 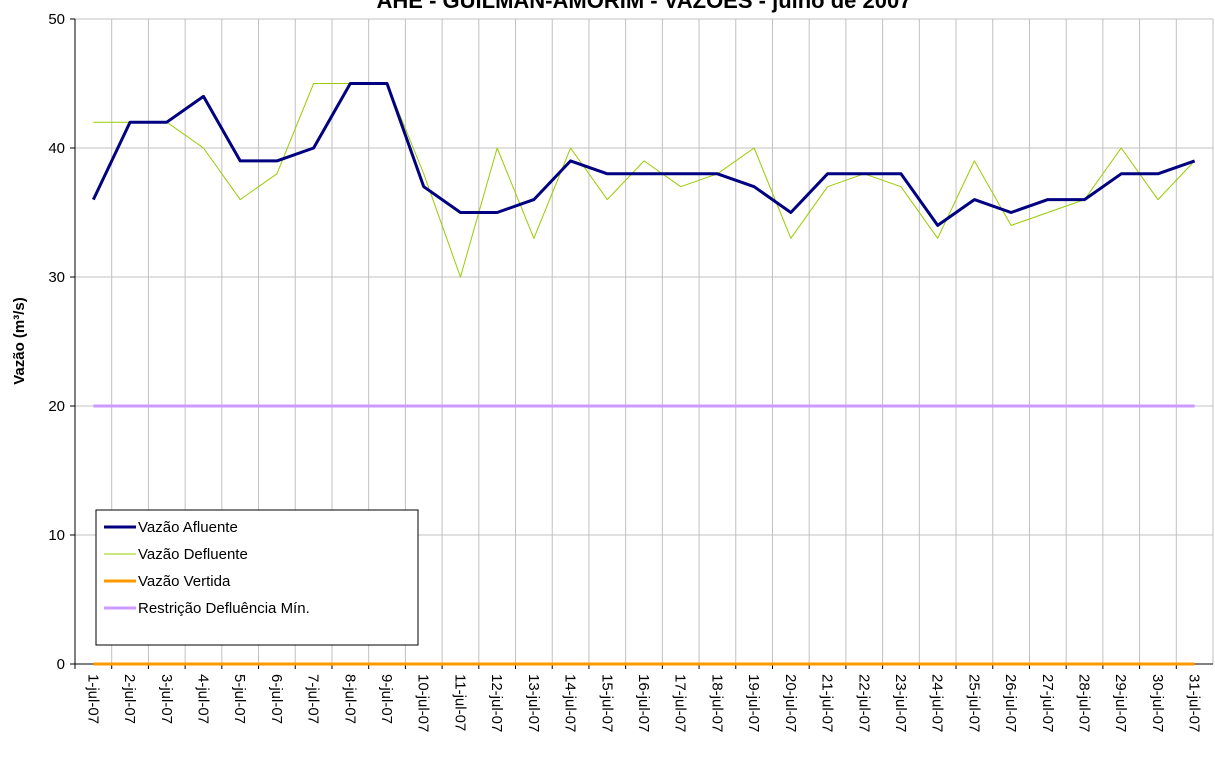 What do you see at coordinates (1047, 703) in the screenshot?
I see `x-tick-label: 27-jul-07` at bounding box center [1047, 703].